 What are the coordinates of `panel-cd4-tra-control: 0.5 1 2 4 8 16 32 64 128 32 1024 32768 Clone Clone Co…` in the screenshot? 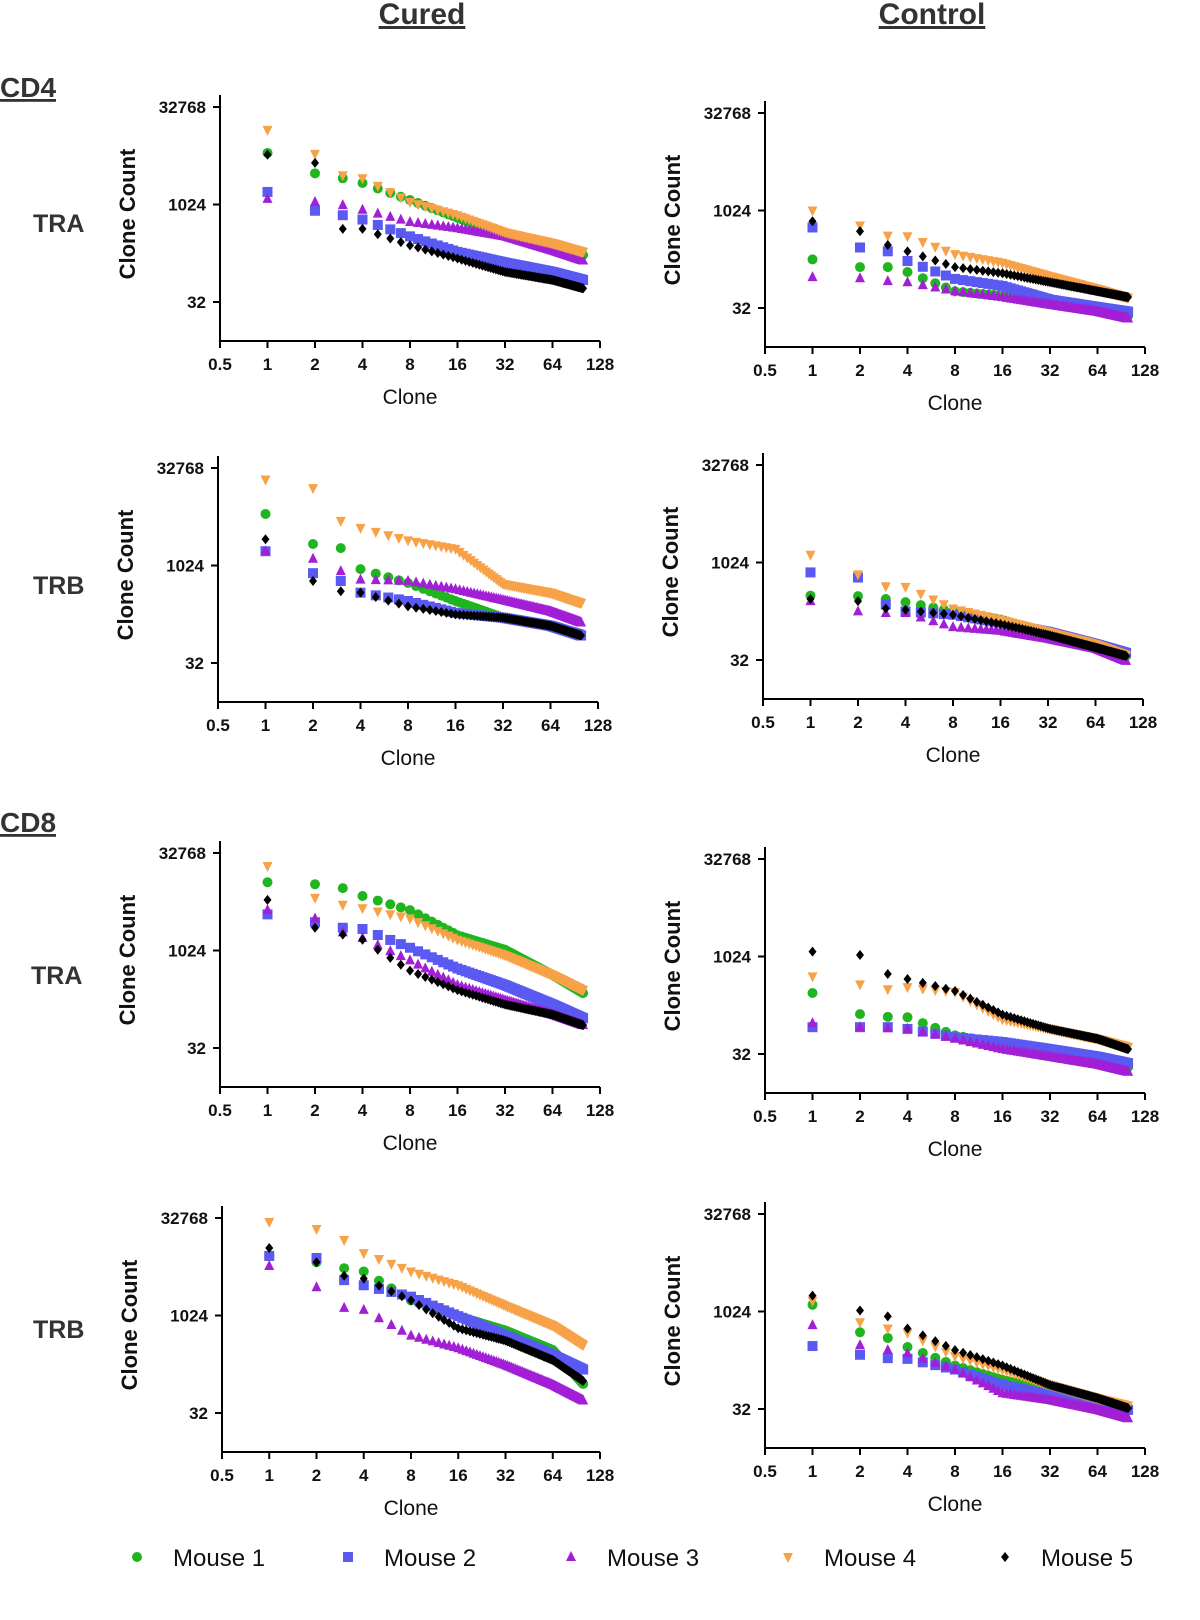 It's located at (909, 258).